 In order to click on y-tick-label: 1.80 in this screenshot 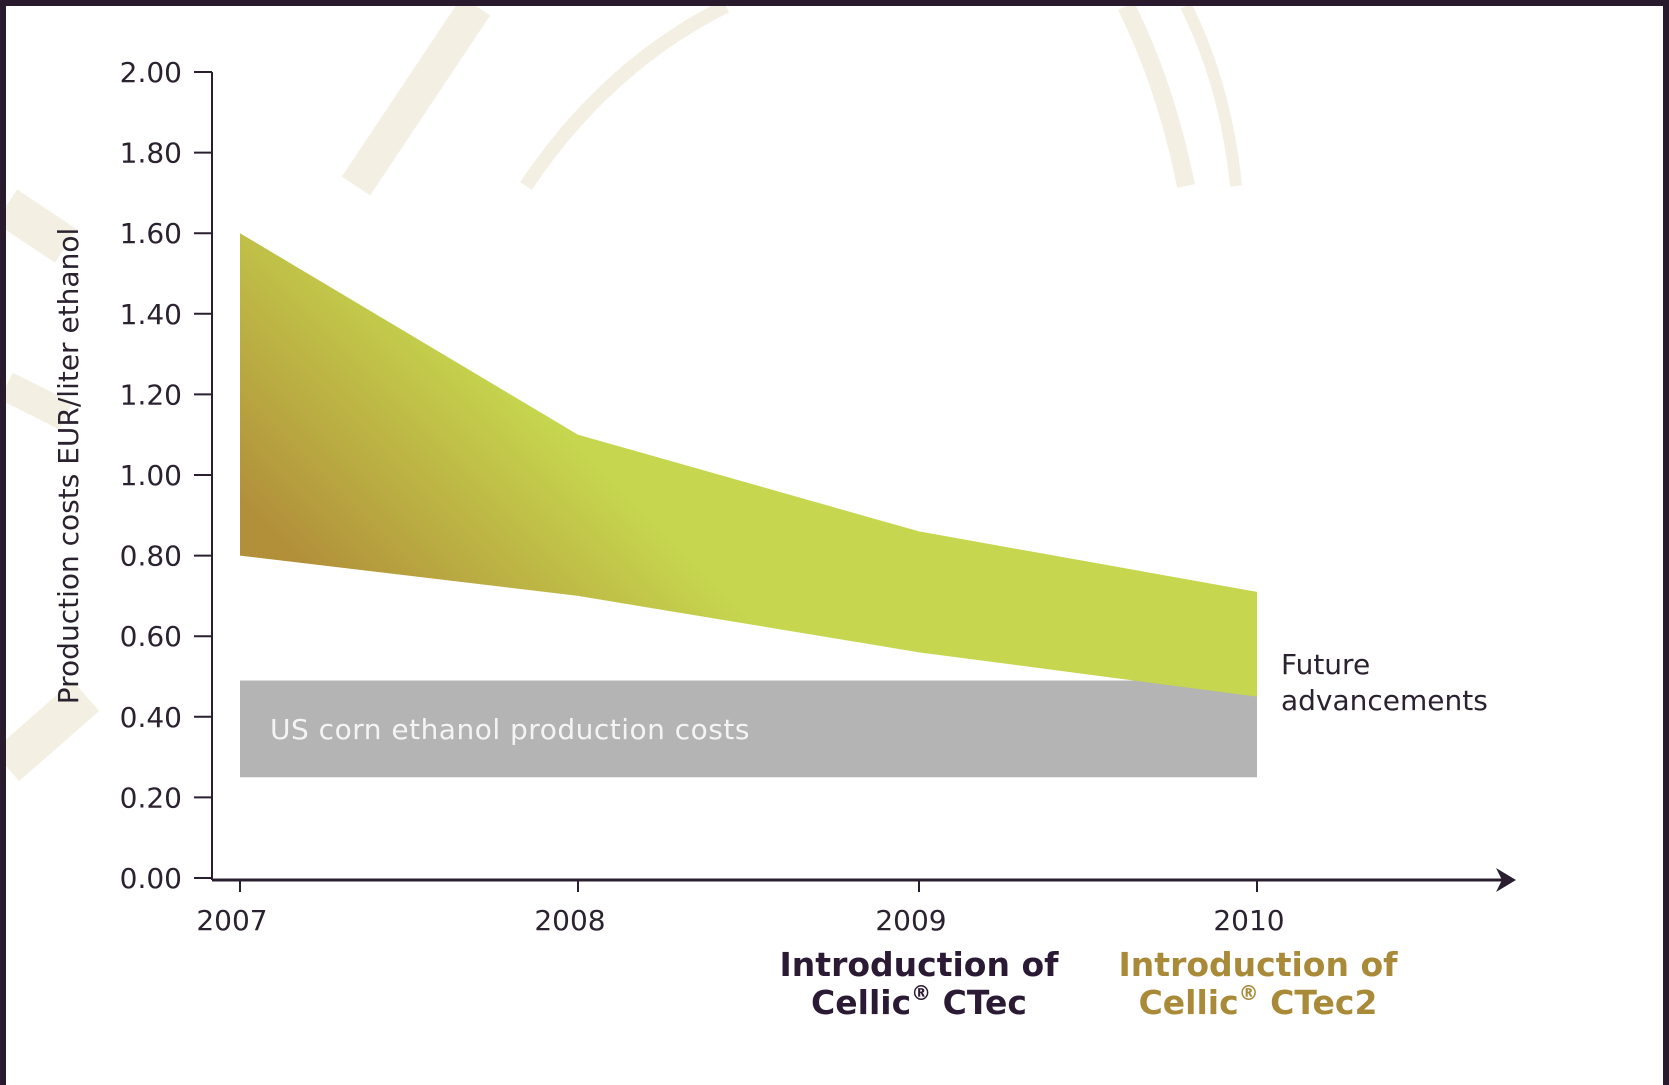, I will do `click(151, 153)`.